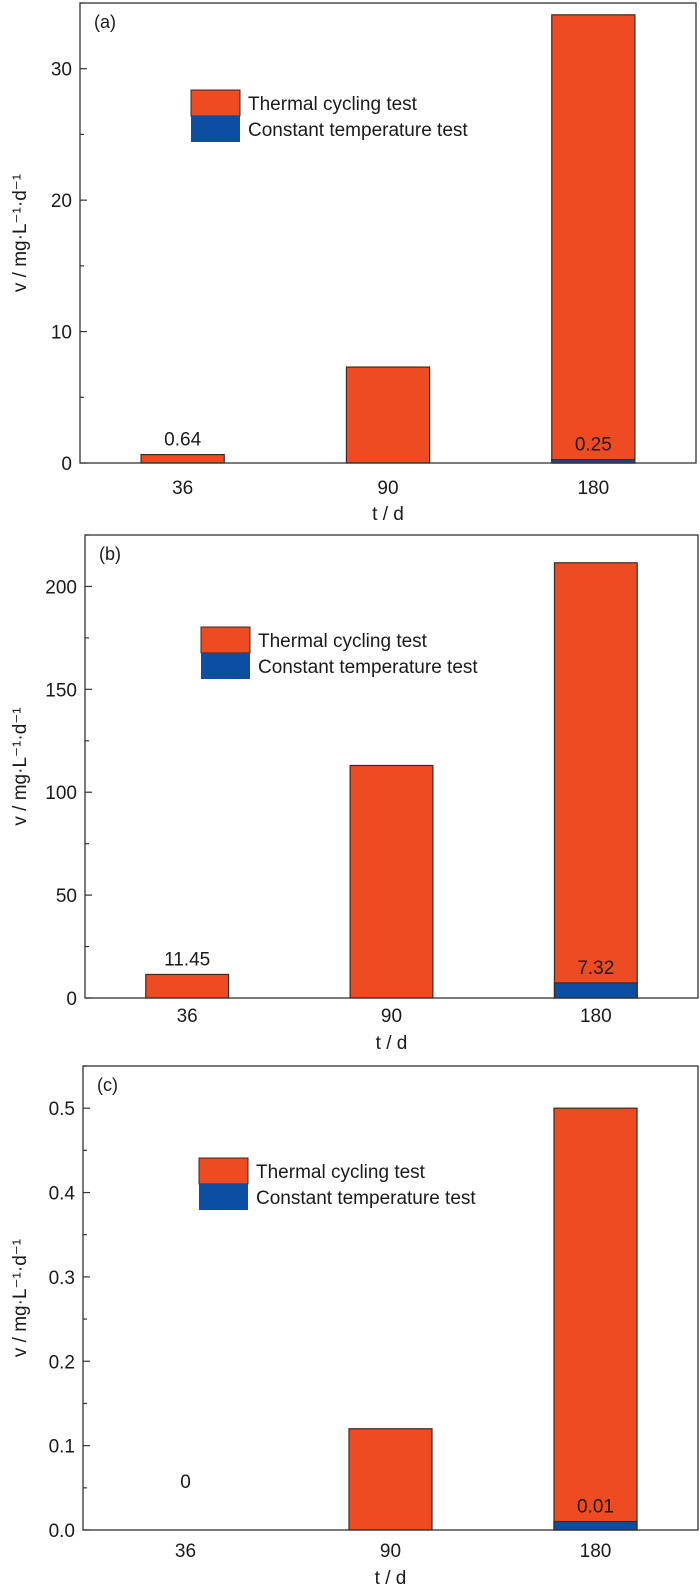  What do you see at coordinates (62, 1194) in the screenshot?
I see `y-tick-label: 0.4` at bounding box center [62, 1194].